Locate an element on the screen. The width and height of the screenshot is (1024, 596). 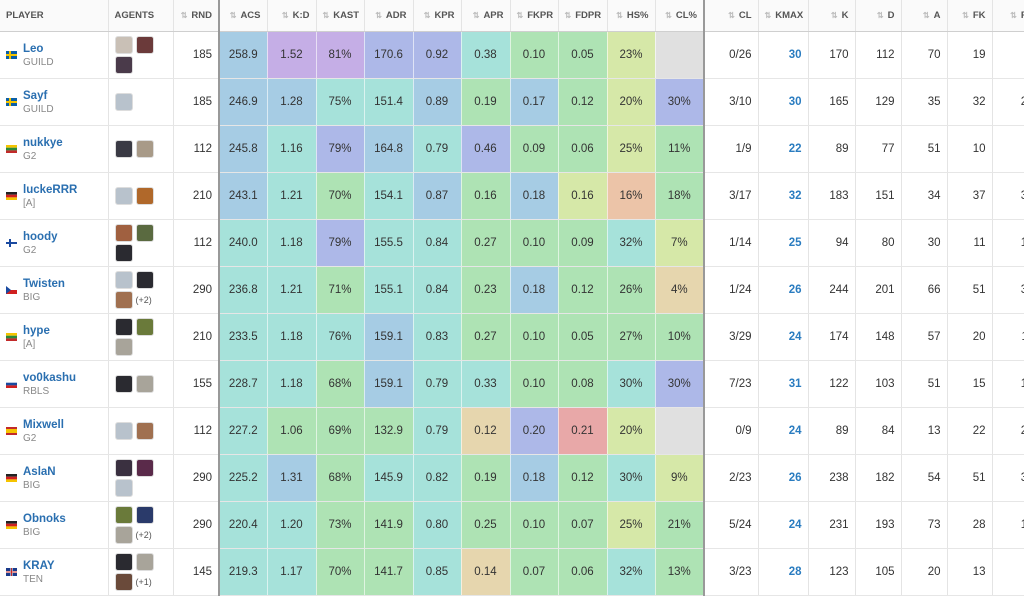
clpct-cell: 30% is located at coordinates (680, 384).